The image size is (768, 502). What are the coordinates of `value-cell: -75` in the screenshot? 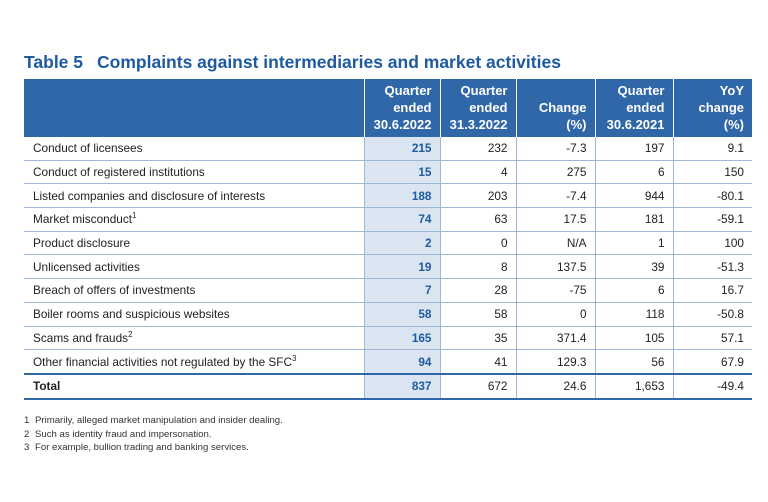 It's located at (556, 290).